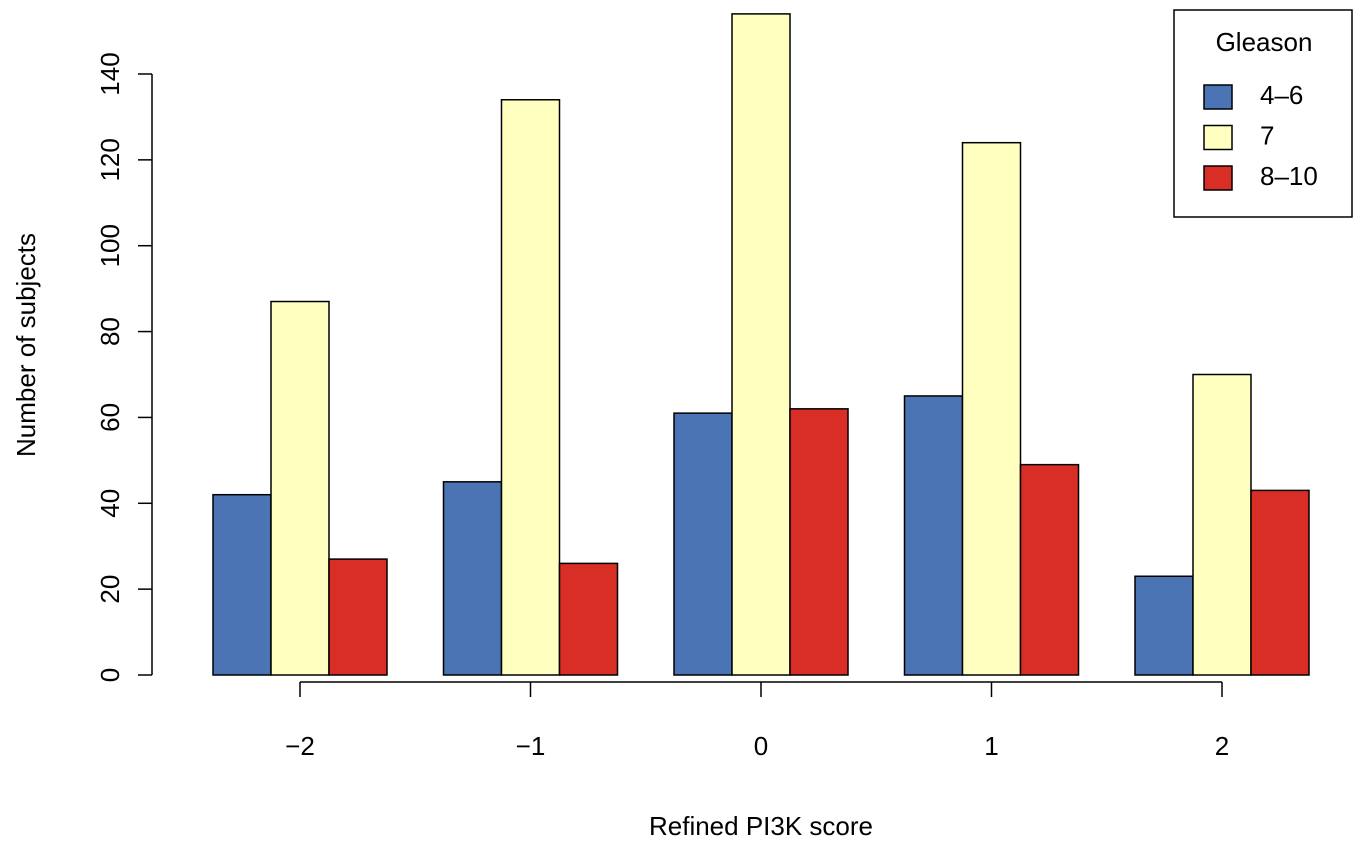 The width and height of the screenshot is (1360, 844). Describe the element at coordinates (26, 345) in the screenshot. I see `y-axis-label: Number of subjects` at that location.